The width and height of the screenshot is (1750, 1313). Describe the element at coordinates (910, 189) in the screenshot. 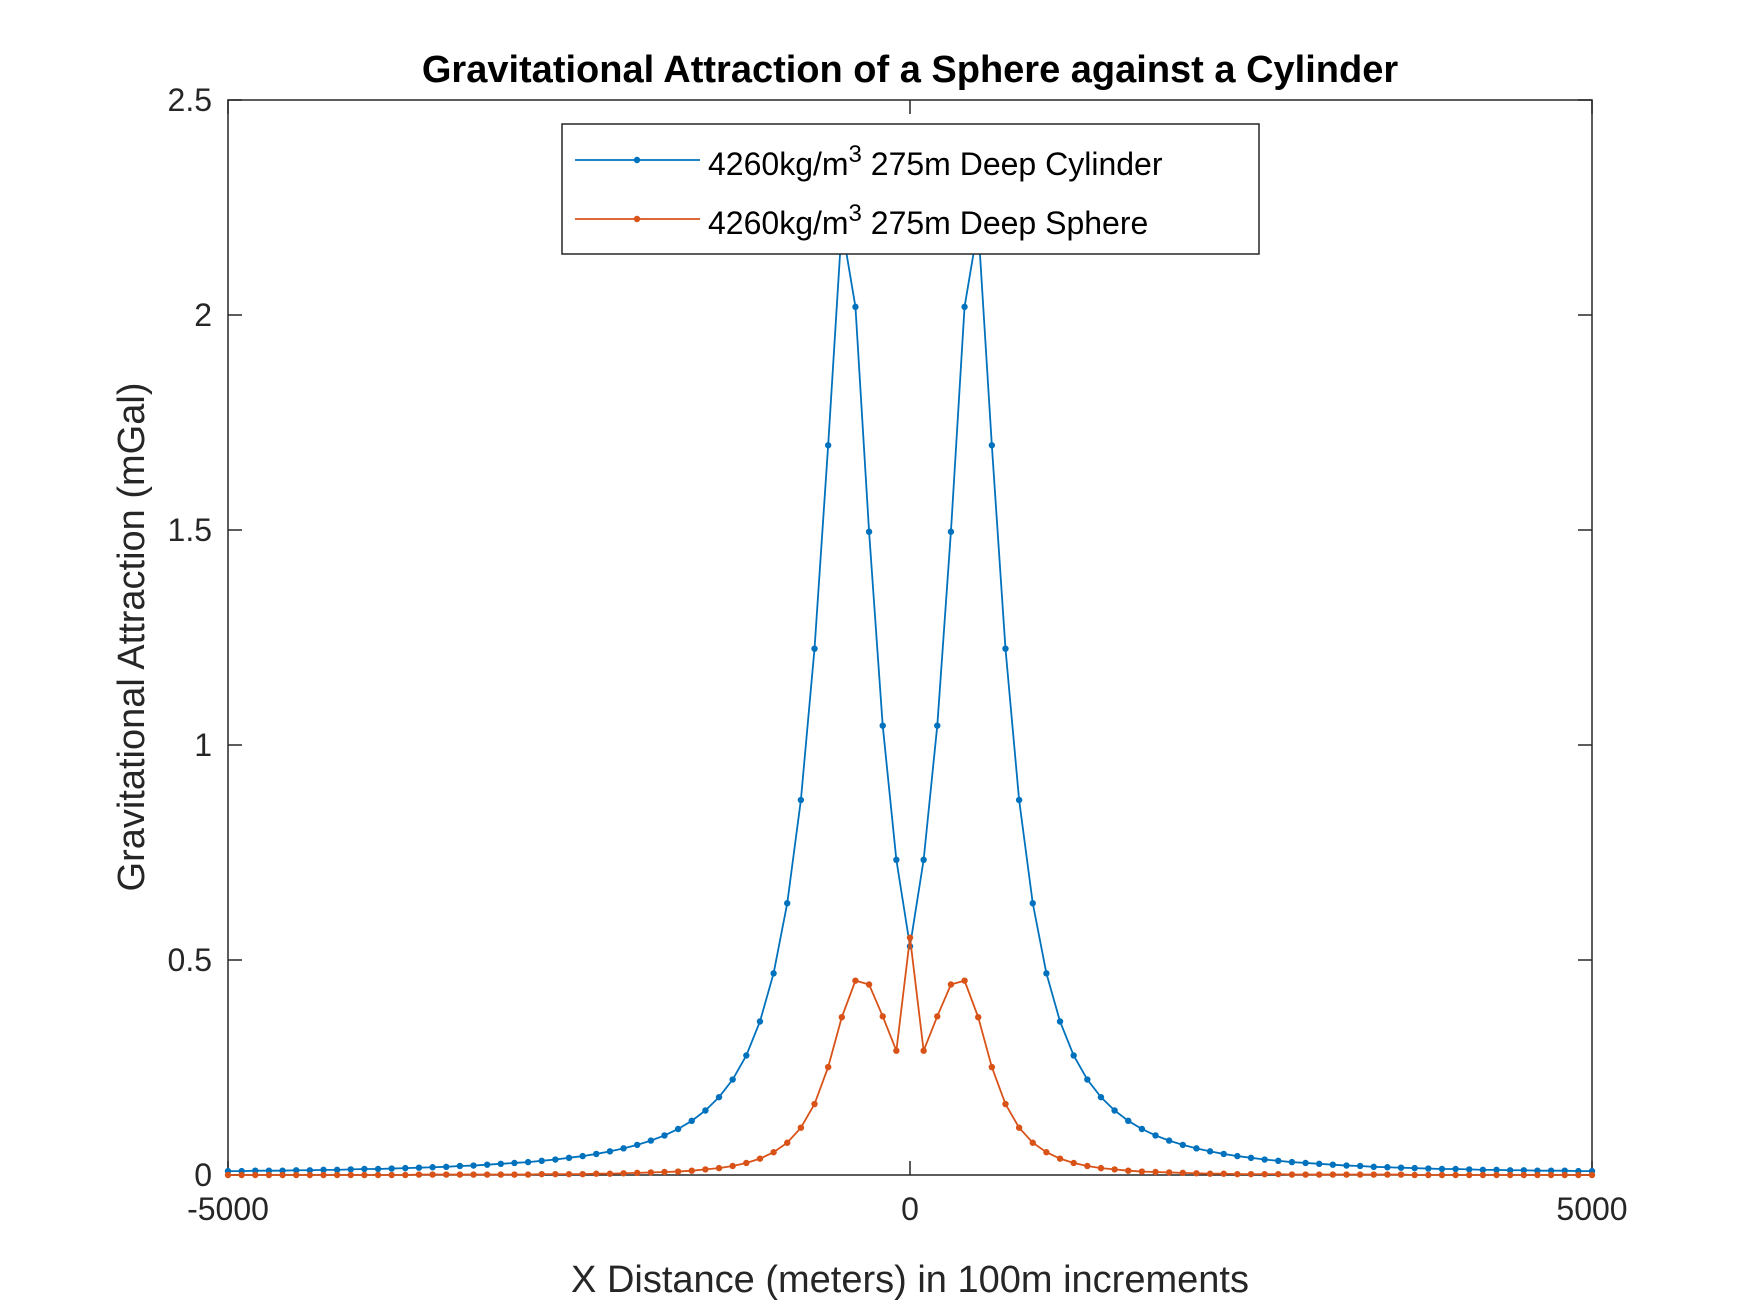

I see `legend-box` at that location.